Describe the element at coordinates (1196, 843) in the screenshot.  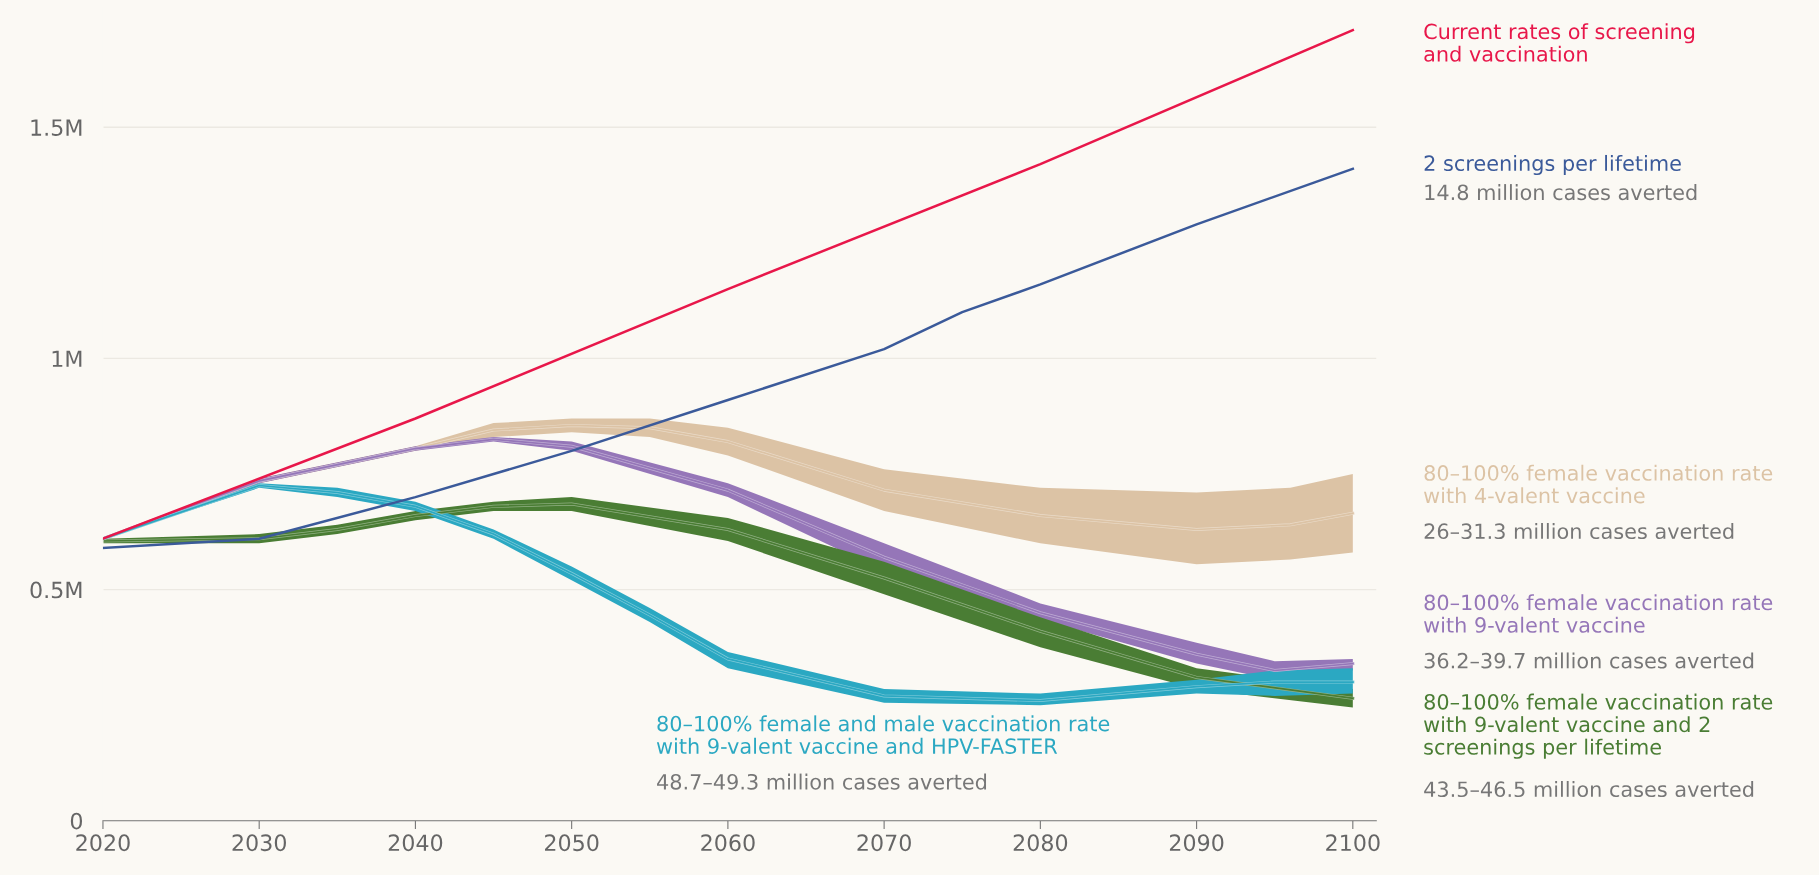
I see `x-tick-label: 2090` at that location.